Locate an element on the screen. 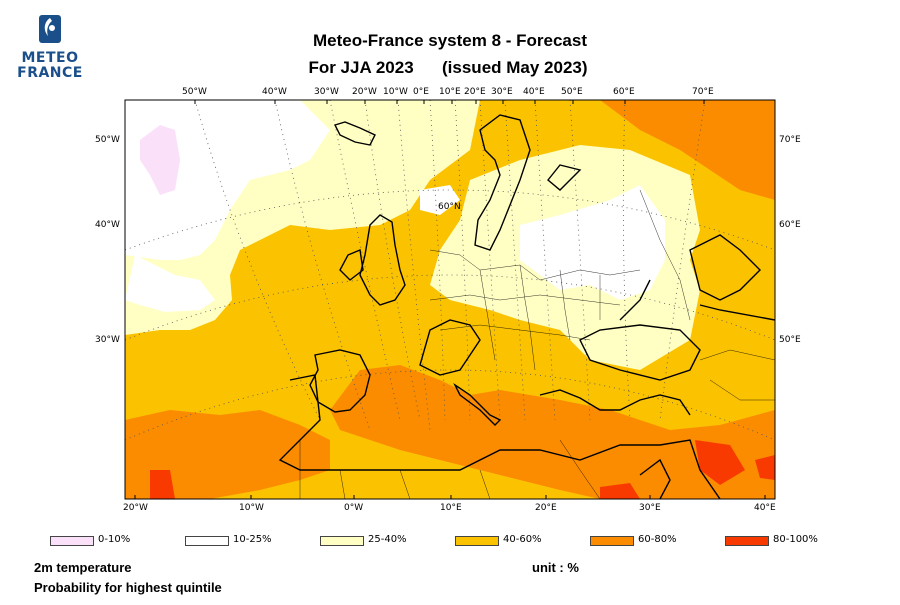 This screenshot has height=605, width=900. right-tick-label: 70°E is located at coordinates (790, 140).